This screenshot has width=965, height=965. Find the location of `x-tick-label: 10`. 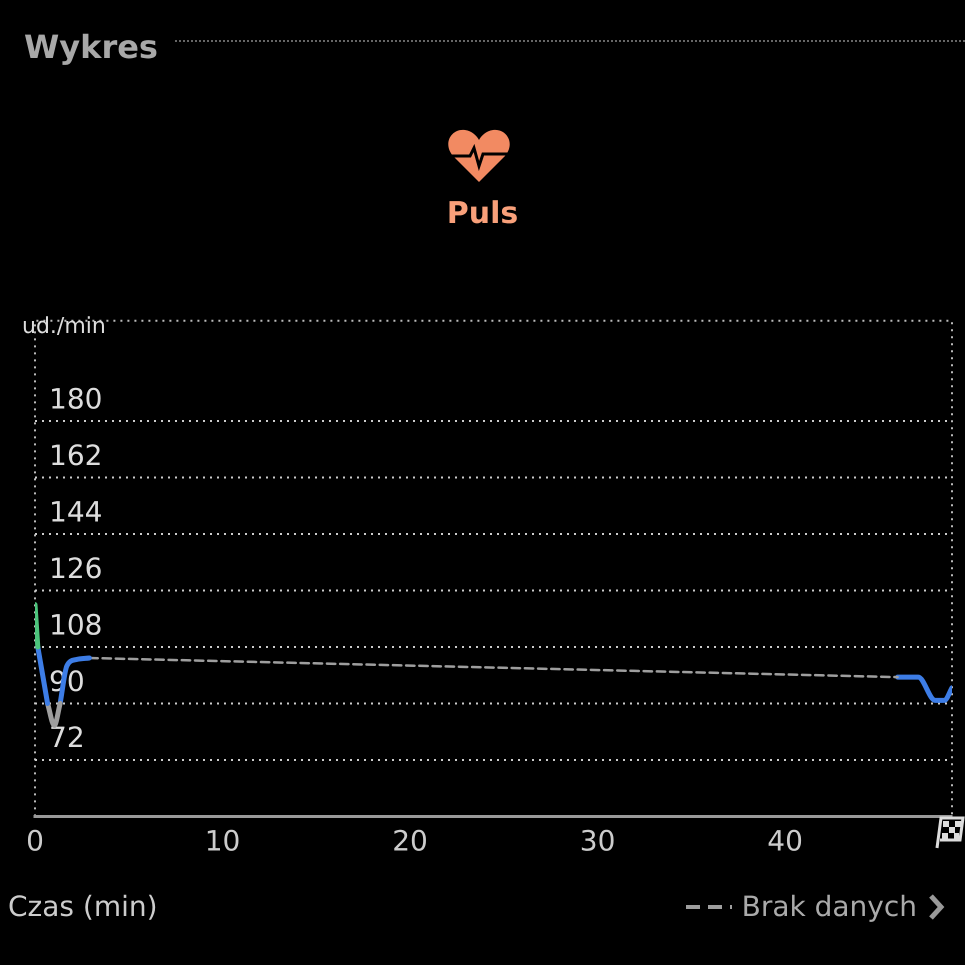

x-tick-label: 10 is located at coordinates (222, 841).